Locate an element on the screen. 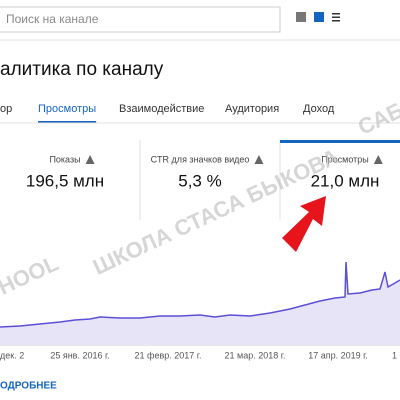 The image size is (400, 400). more-link: ОДРОБНЕЕ is located at coordinates (28, 386).